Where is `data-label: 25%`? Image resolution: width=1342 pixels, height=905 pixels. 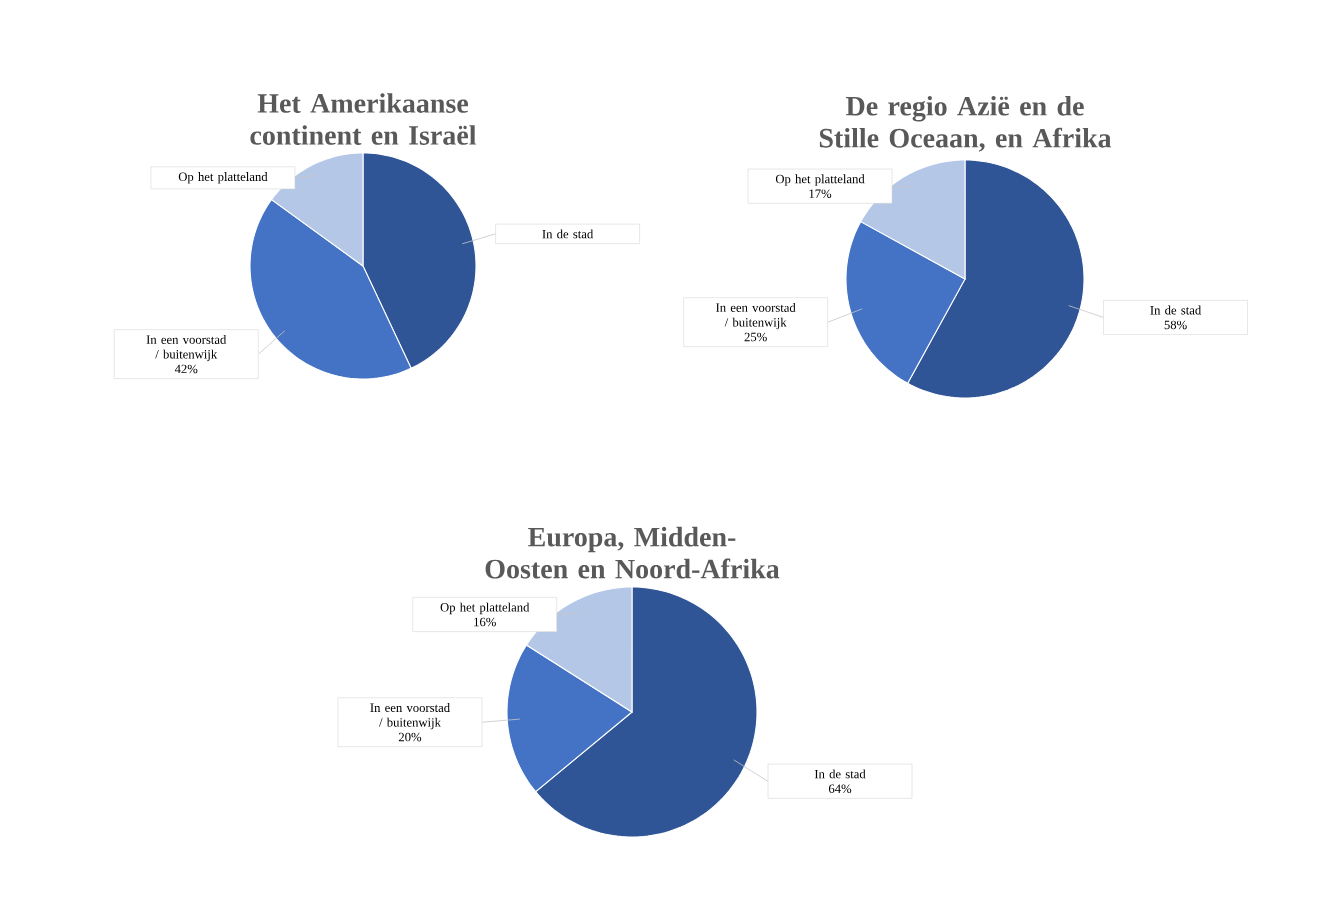 data-label: 25% is located at coordinates (755, 337).